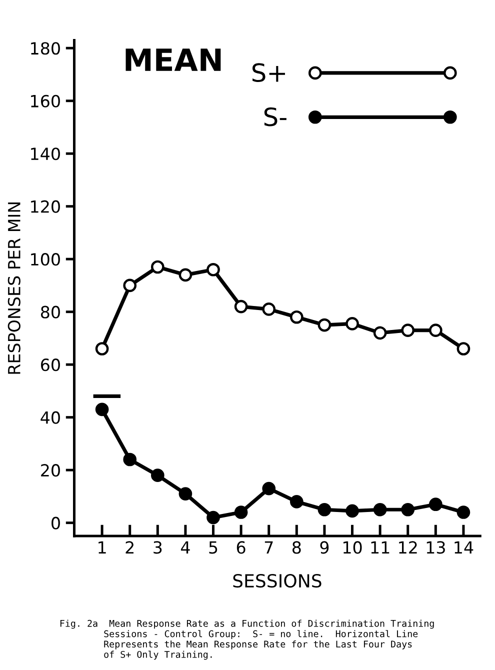 This screenshot has height=670, width=495. Describe the element at coordinates (435, 547) in the screenshot. I see `x-tick-label: 13` at that location.